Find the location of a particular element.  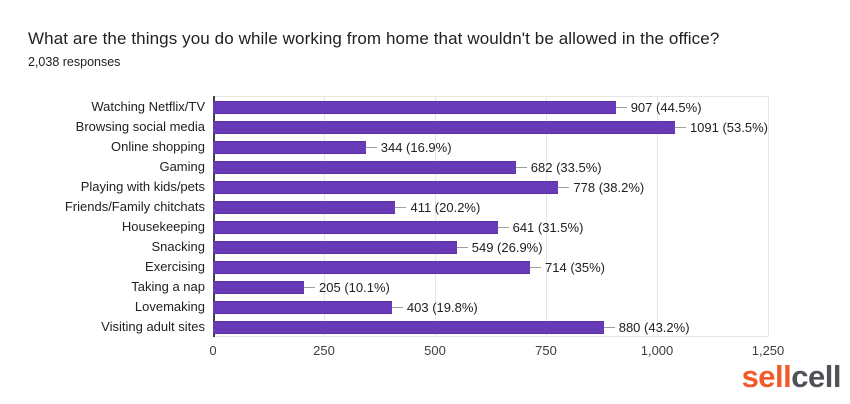

logo-cell: cell is located at coordinates (816, 376).